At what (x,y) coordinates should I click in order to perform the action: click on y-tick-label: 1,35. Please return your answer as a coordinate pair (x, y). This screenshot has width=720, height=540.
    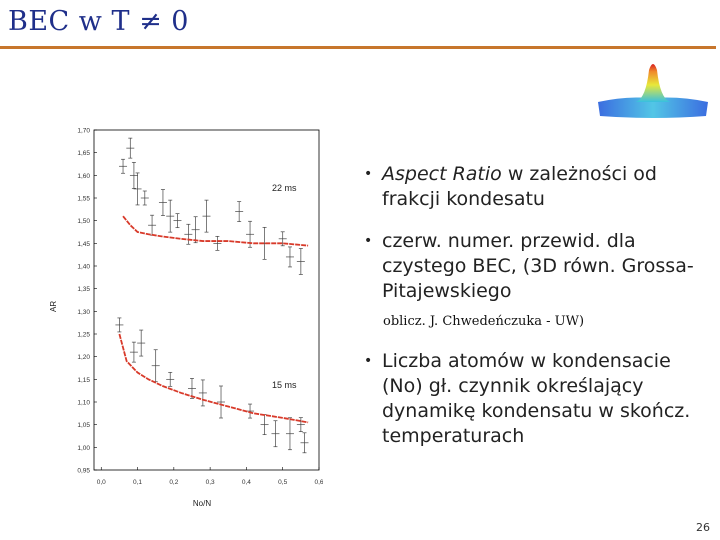
    Looking at the image, I should click on (83, 289).